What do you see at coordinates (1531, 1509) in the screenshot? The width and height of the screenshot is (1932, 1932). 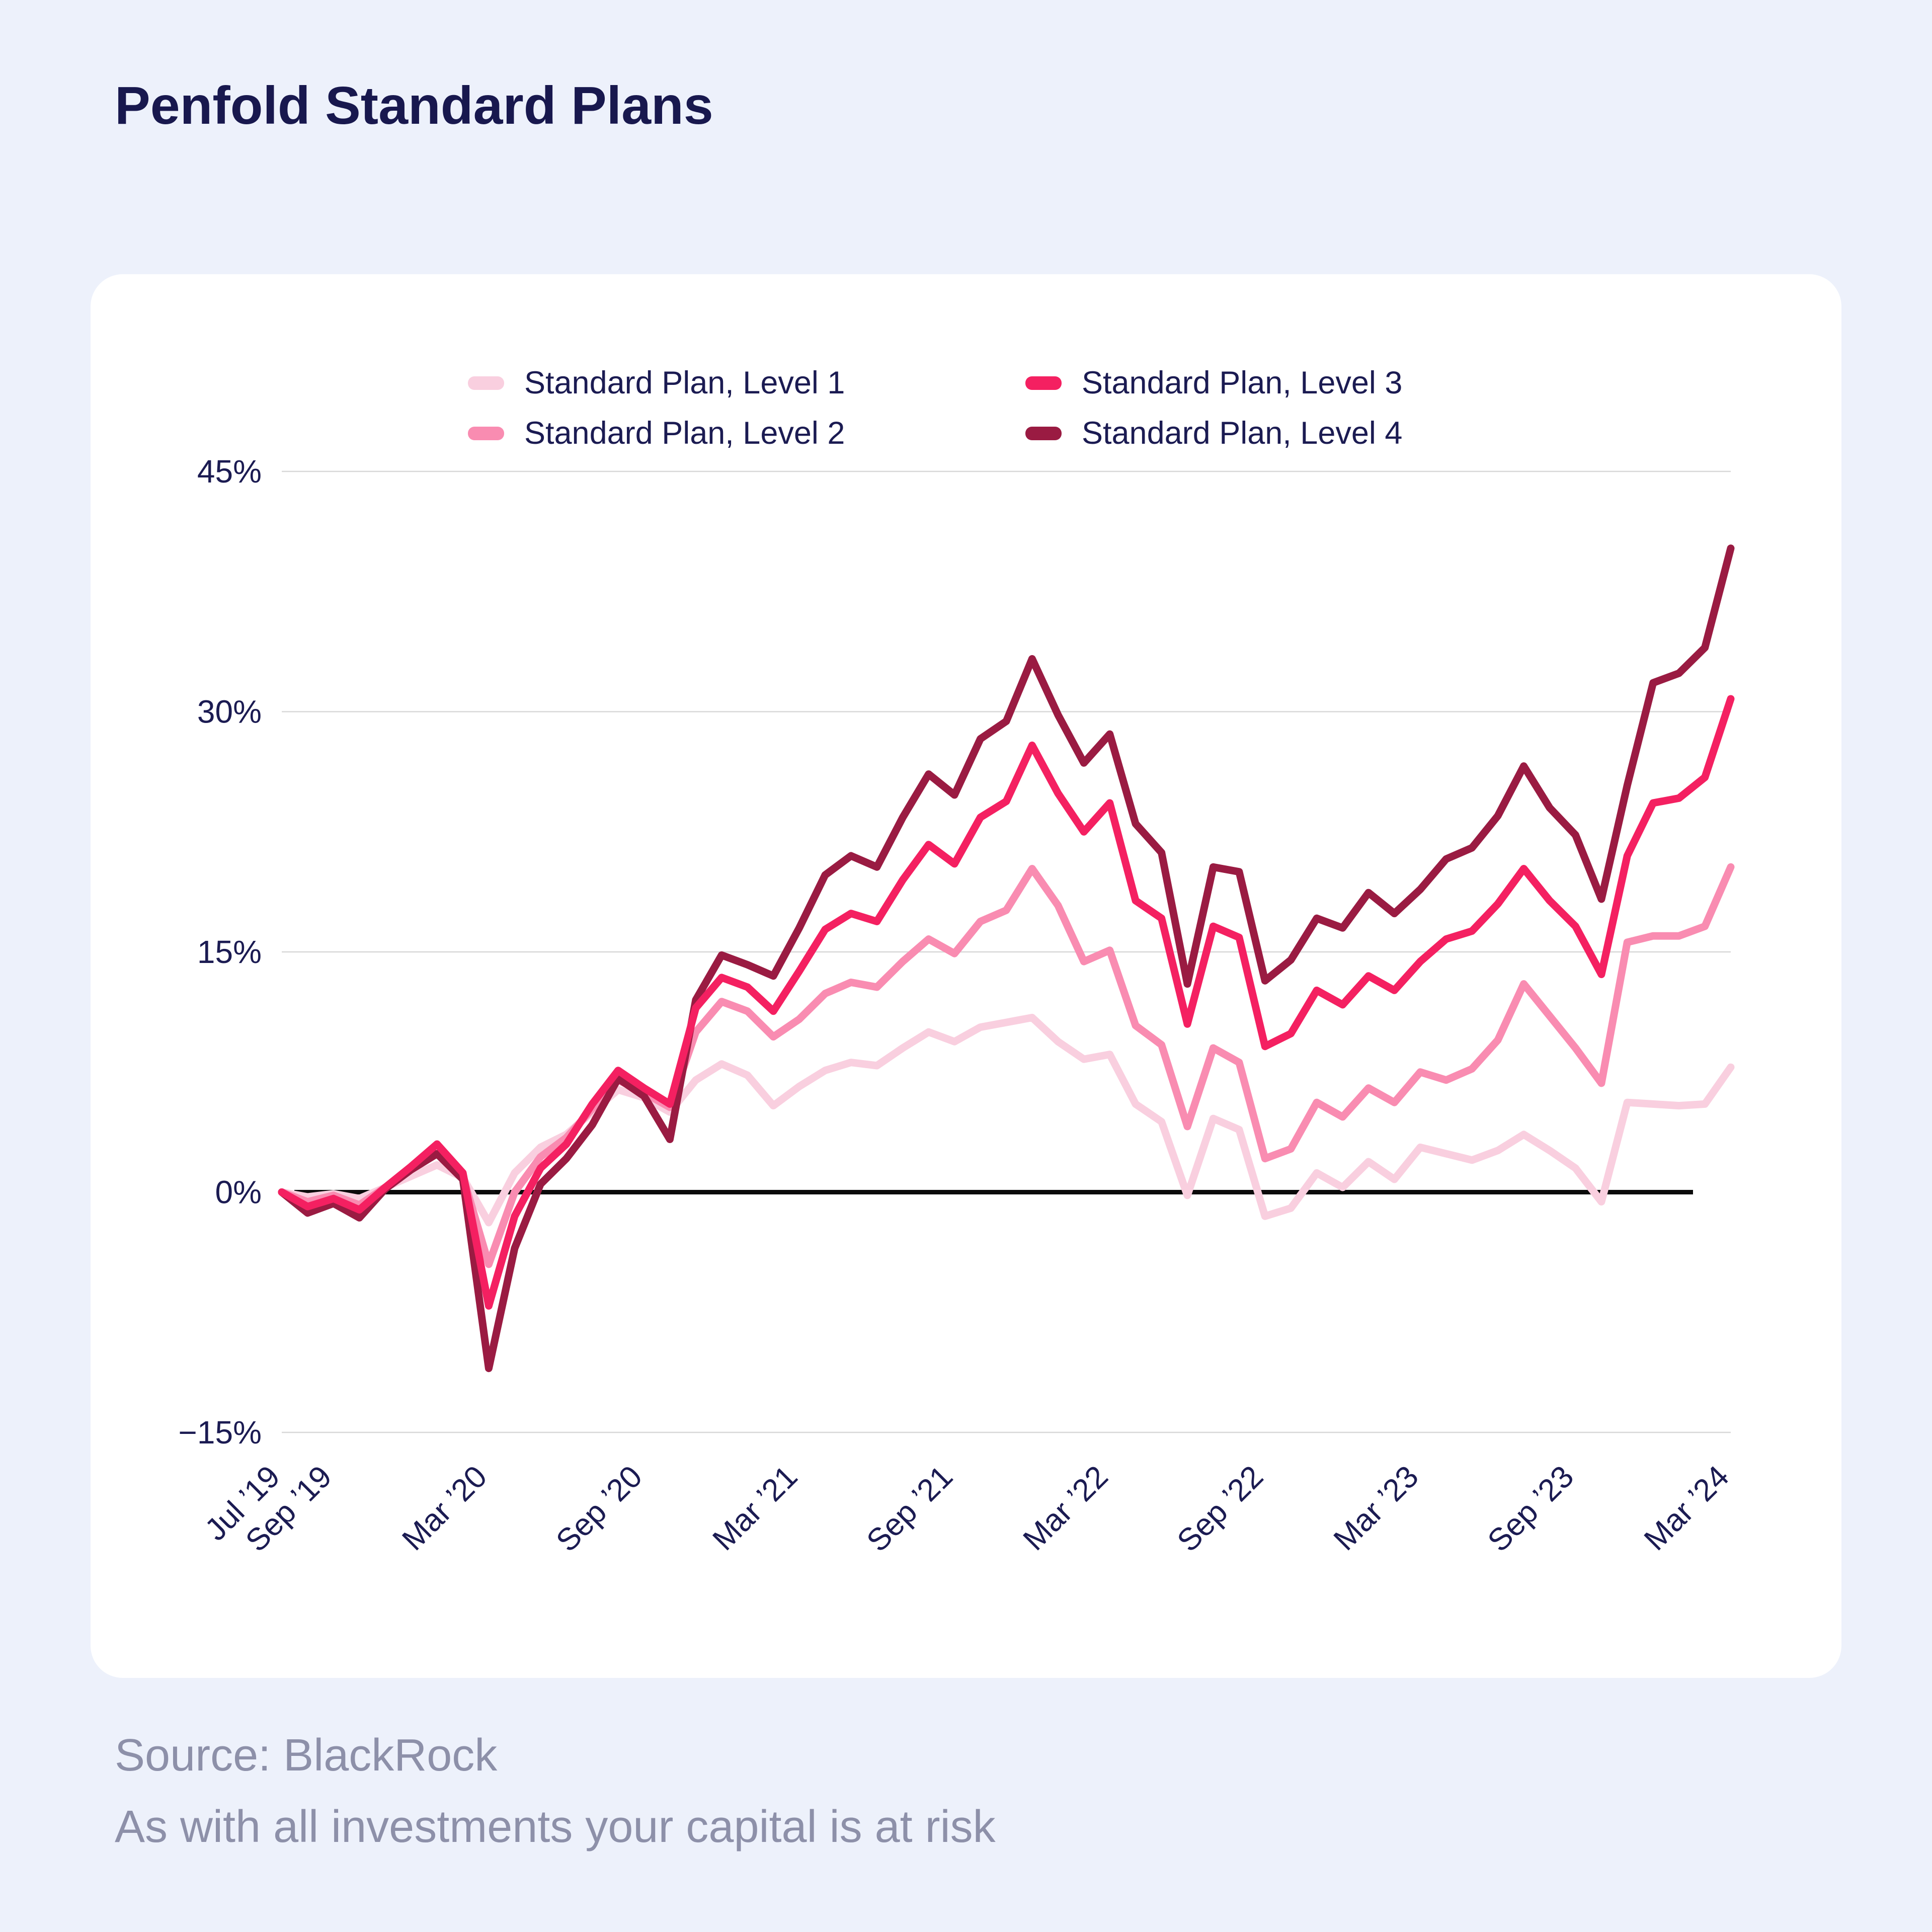 I see `x-tick-label: Sep ’23` at bounding box center [1531, 1509].